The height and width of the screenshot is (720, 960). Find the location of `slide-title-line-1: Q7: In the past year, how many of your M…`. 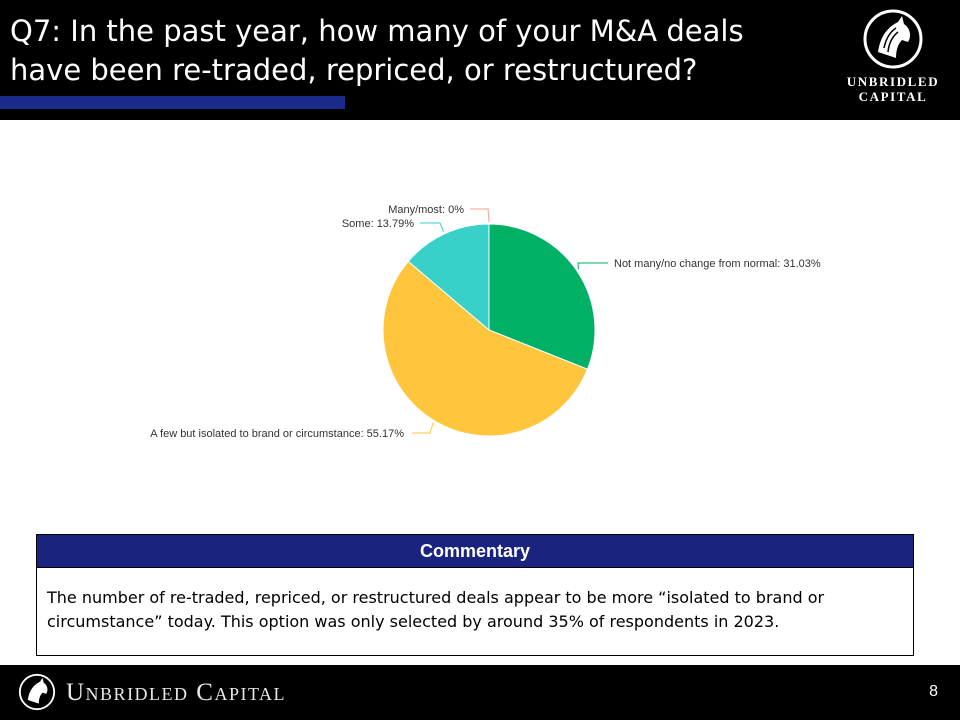

slide-title-line-1: Q7: In the past year, how many of your M… is located at coordinates (377, 31).